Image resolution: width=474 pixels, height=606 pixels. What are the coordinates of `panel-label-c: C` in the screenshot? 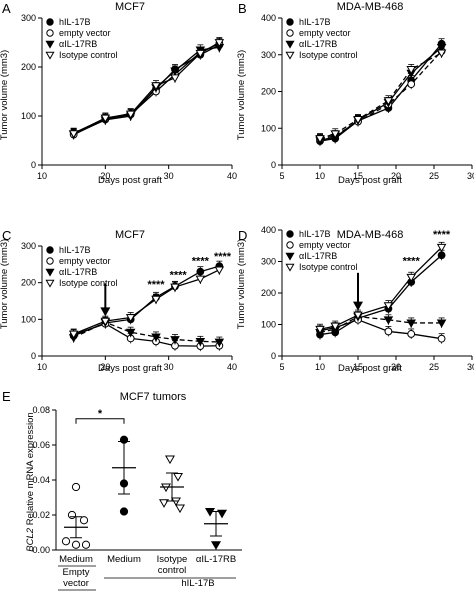 It's located at (6, 235).